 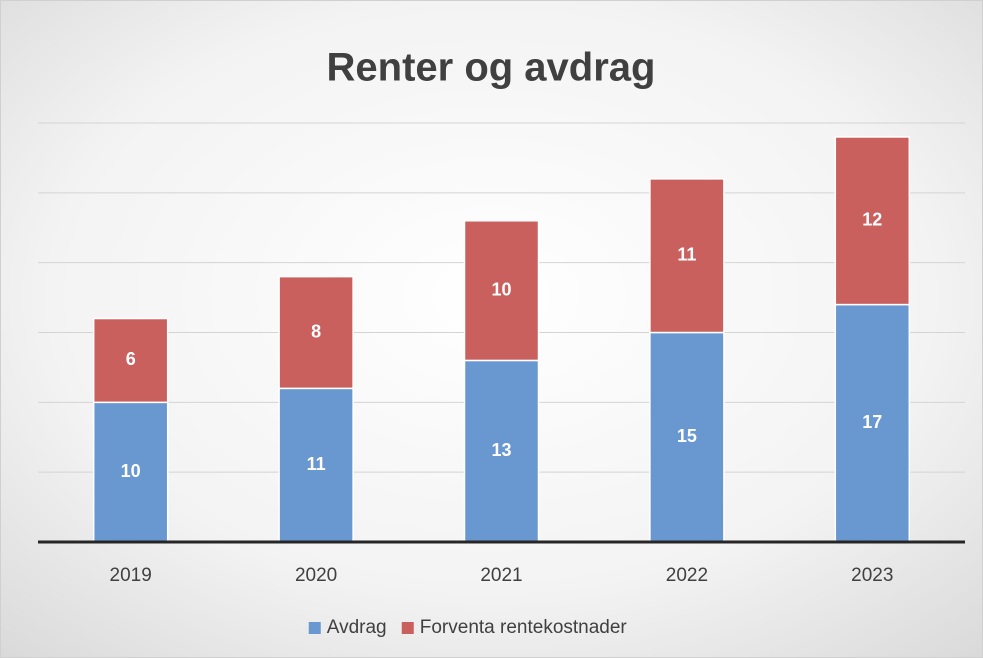 I want to click on data-label: 8, so click(x=316, y=331).